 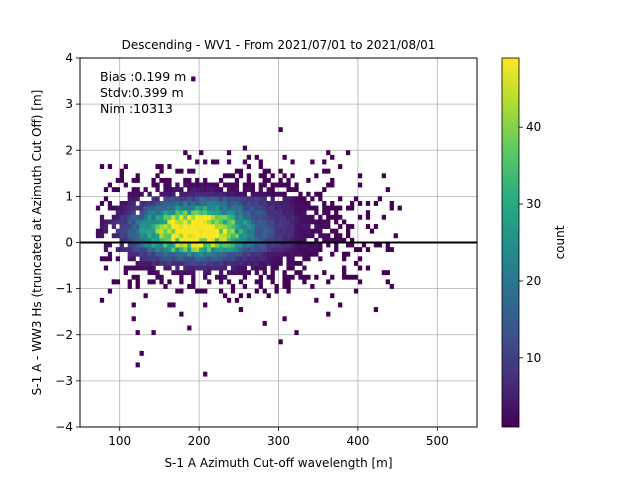 I want to click on x-axis-label: S-1 A Azimuth Cut-off wavelength [m], so click(x=278, y=463).